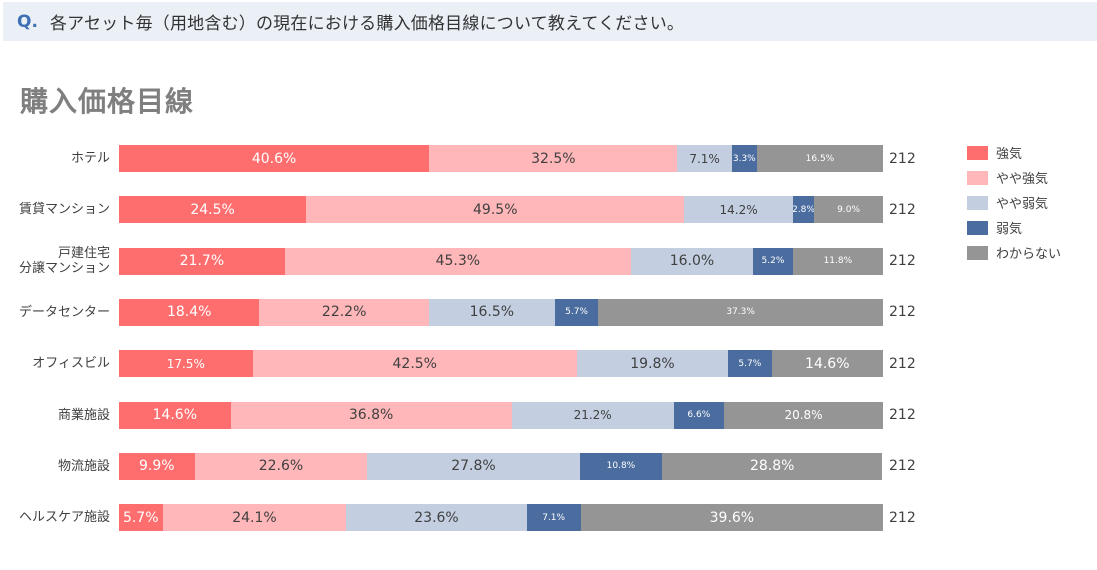 The width and height of the screenshot is (1097, 570). Describe the element at coordinates (90, 158) in the screenshot. I see `category-label: ホテル` at that location.